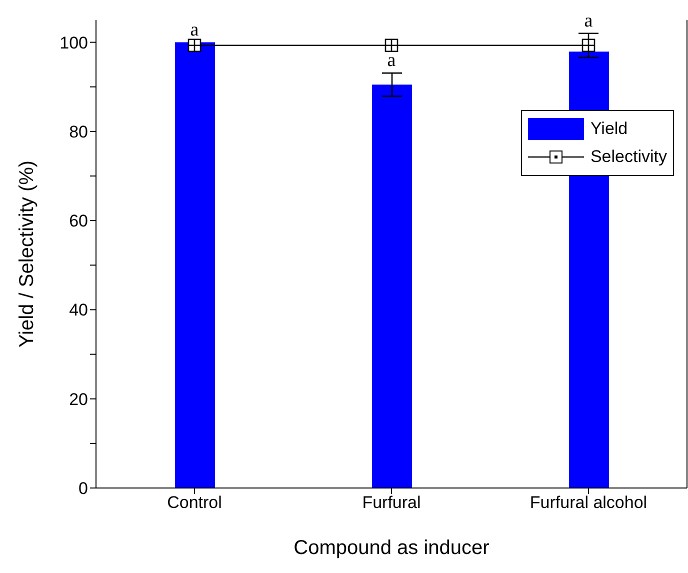 This screenshot has width=688, height=573. What do you see at coordinates (609, 129) in the screenshot?
I see `legend-label: Yield` at bounding box center [609, 129].